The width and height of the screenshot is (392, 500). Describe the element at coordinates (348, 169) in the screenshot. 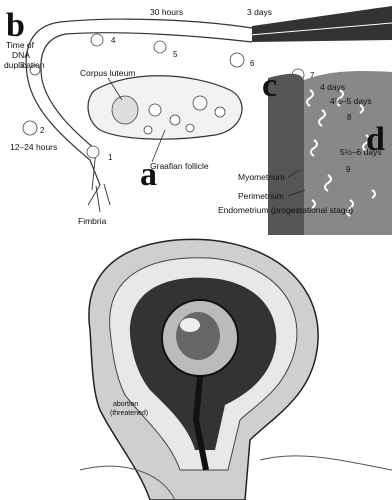

I see `stage-number: 9` at that location.